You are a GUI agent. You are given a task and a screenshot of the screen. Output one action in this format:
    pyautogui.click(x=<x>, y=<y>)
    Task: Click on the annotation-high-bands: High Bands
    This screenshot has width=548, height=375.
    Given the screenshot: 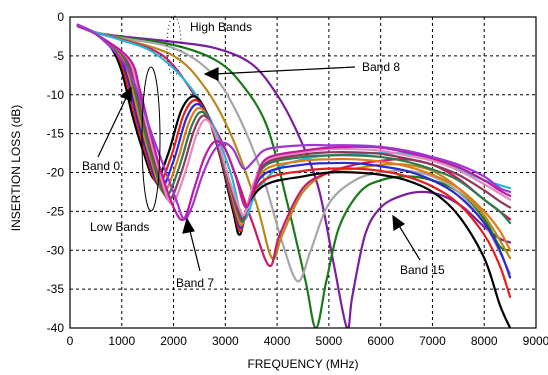 What is the action you would take?
    pyautogui.click(x=221, y=27)
    